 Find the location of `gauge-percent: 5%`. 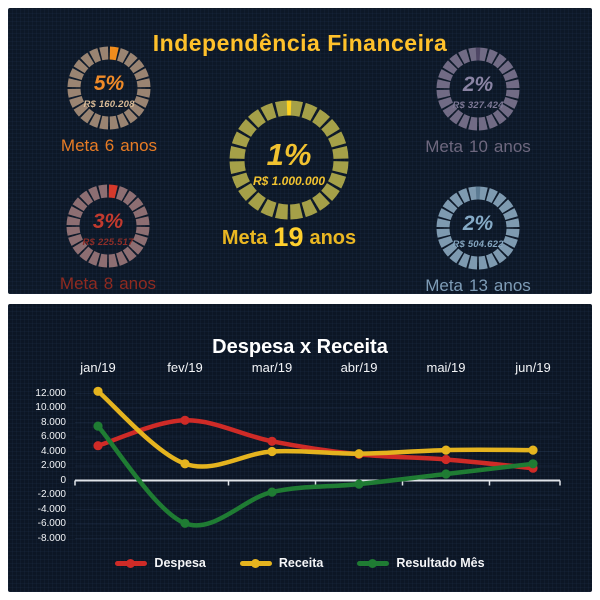

gauge-percent: 5% is located at coordinates (109, 83).